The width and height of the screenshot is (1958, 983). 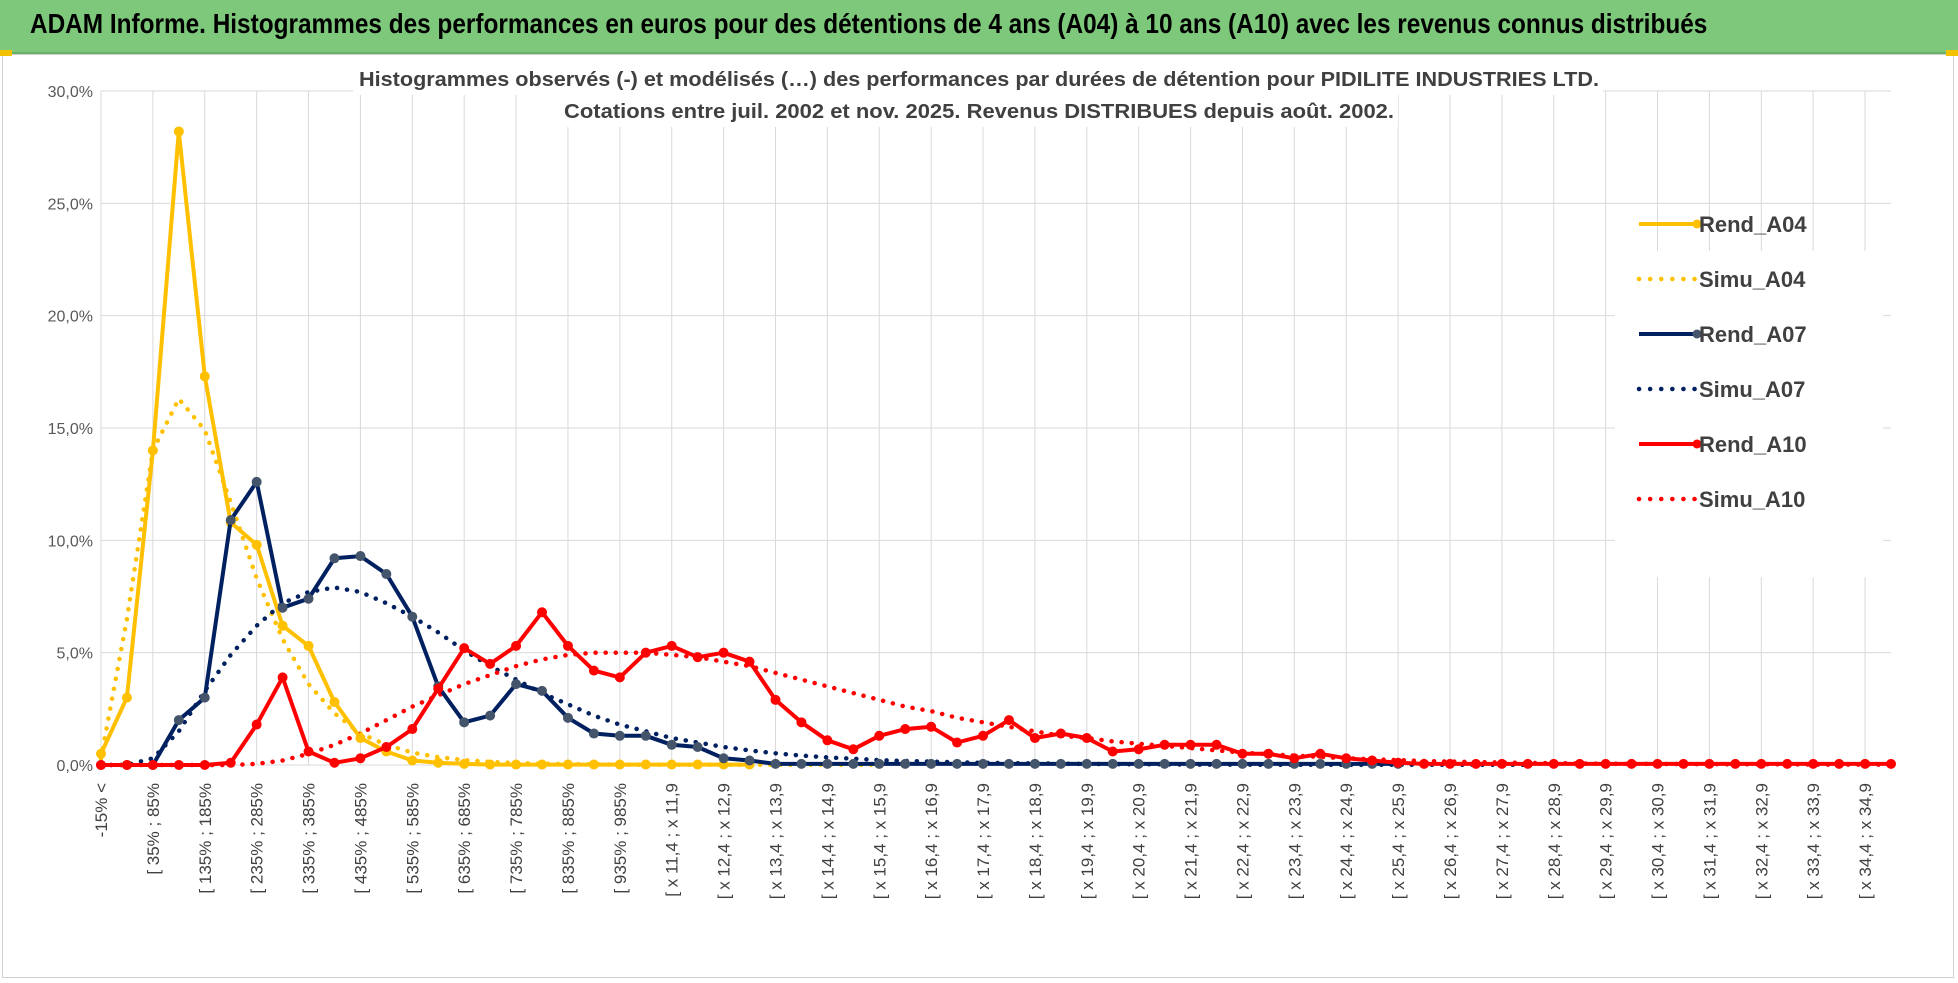 What do you see at coordinates (1752, 499) in the screenshot?
I see `legend-label: Simu_A10` at bounding box center [1752, 499].